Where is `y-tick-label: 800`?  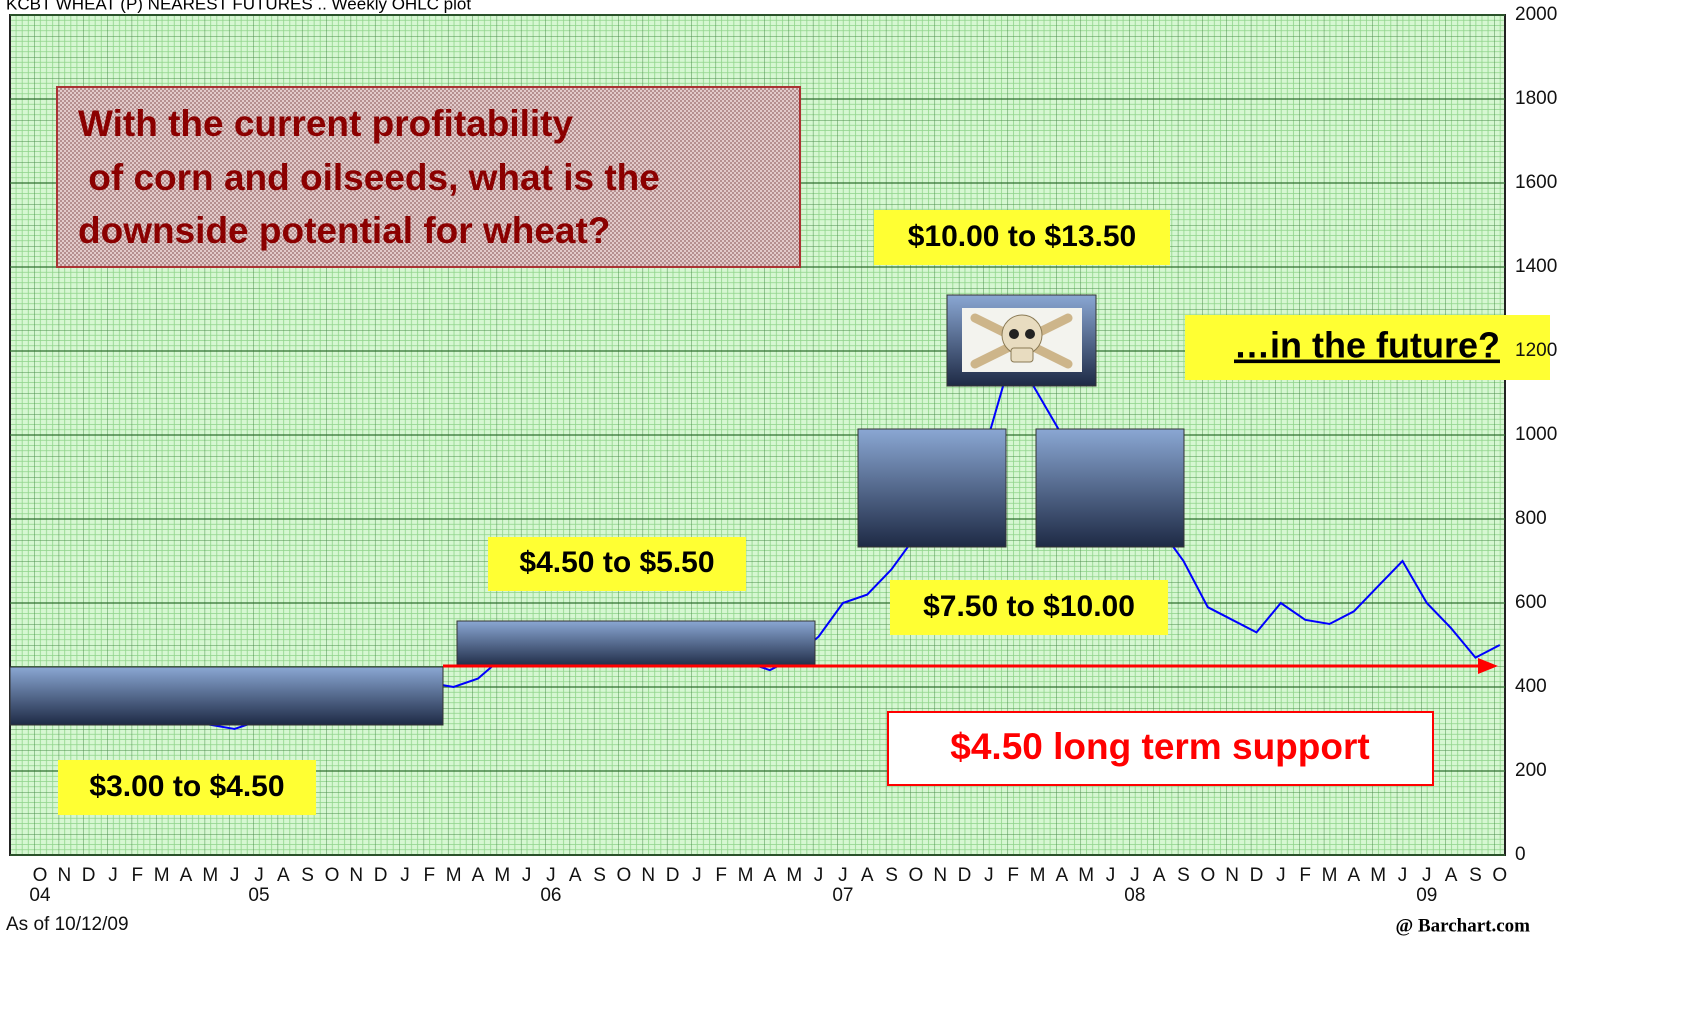
y-tick-label: 800 is located at coordinates (1531, 518).